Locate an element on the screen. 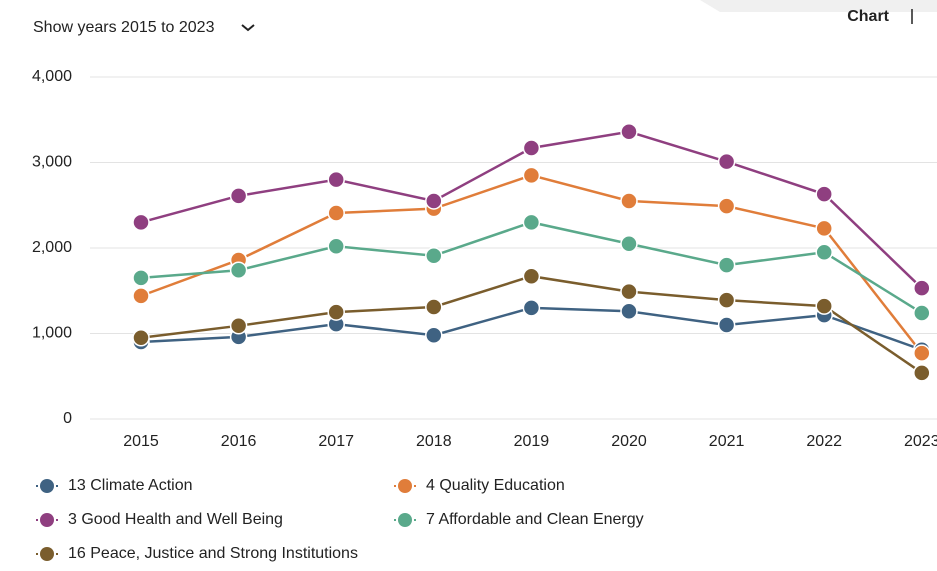  legend-label: 13 Climate Action is located at coordinates (130, 485).